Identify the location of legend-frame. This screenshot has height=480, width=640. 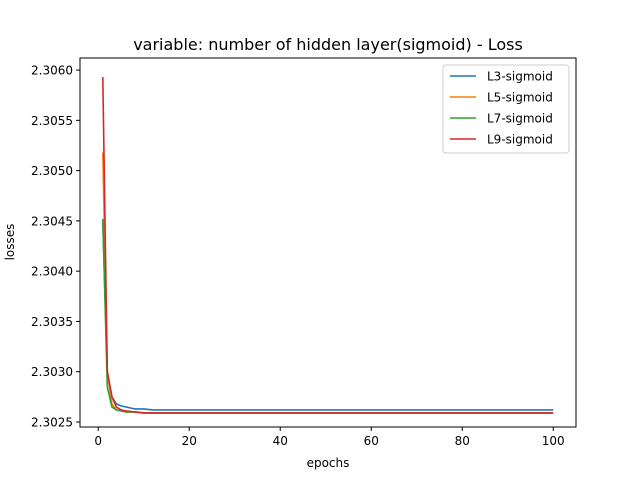
(506, 109).